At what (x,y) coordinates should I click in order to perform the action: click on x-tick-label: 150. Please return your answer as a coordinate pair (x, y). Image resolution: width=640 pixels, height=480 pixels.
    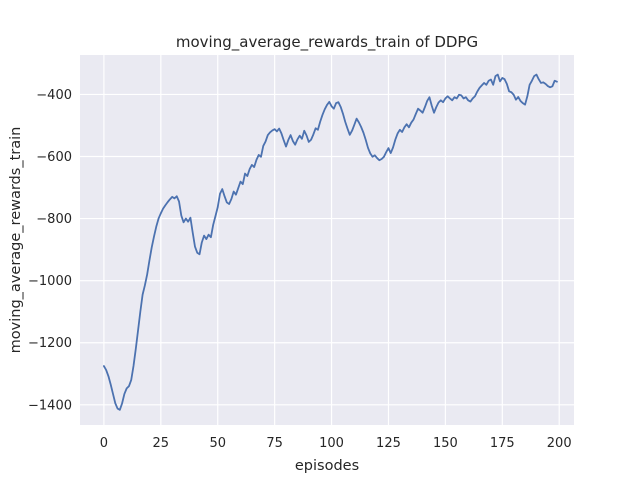
    Looking at the image, I should click on (445, 443).